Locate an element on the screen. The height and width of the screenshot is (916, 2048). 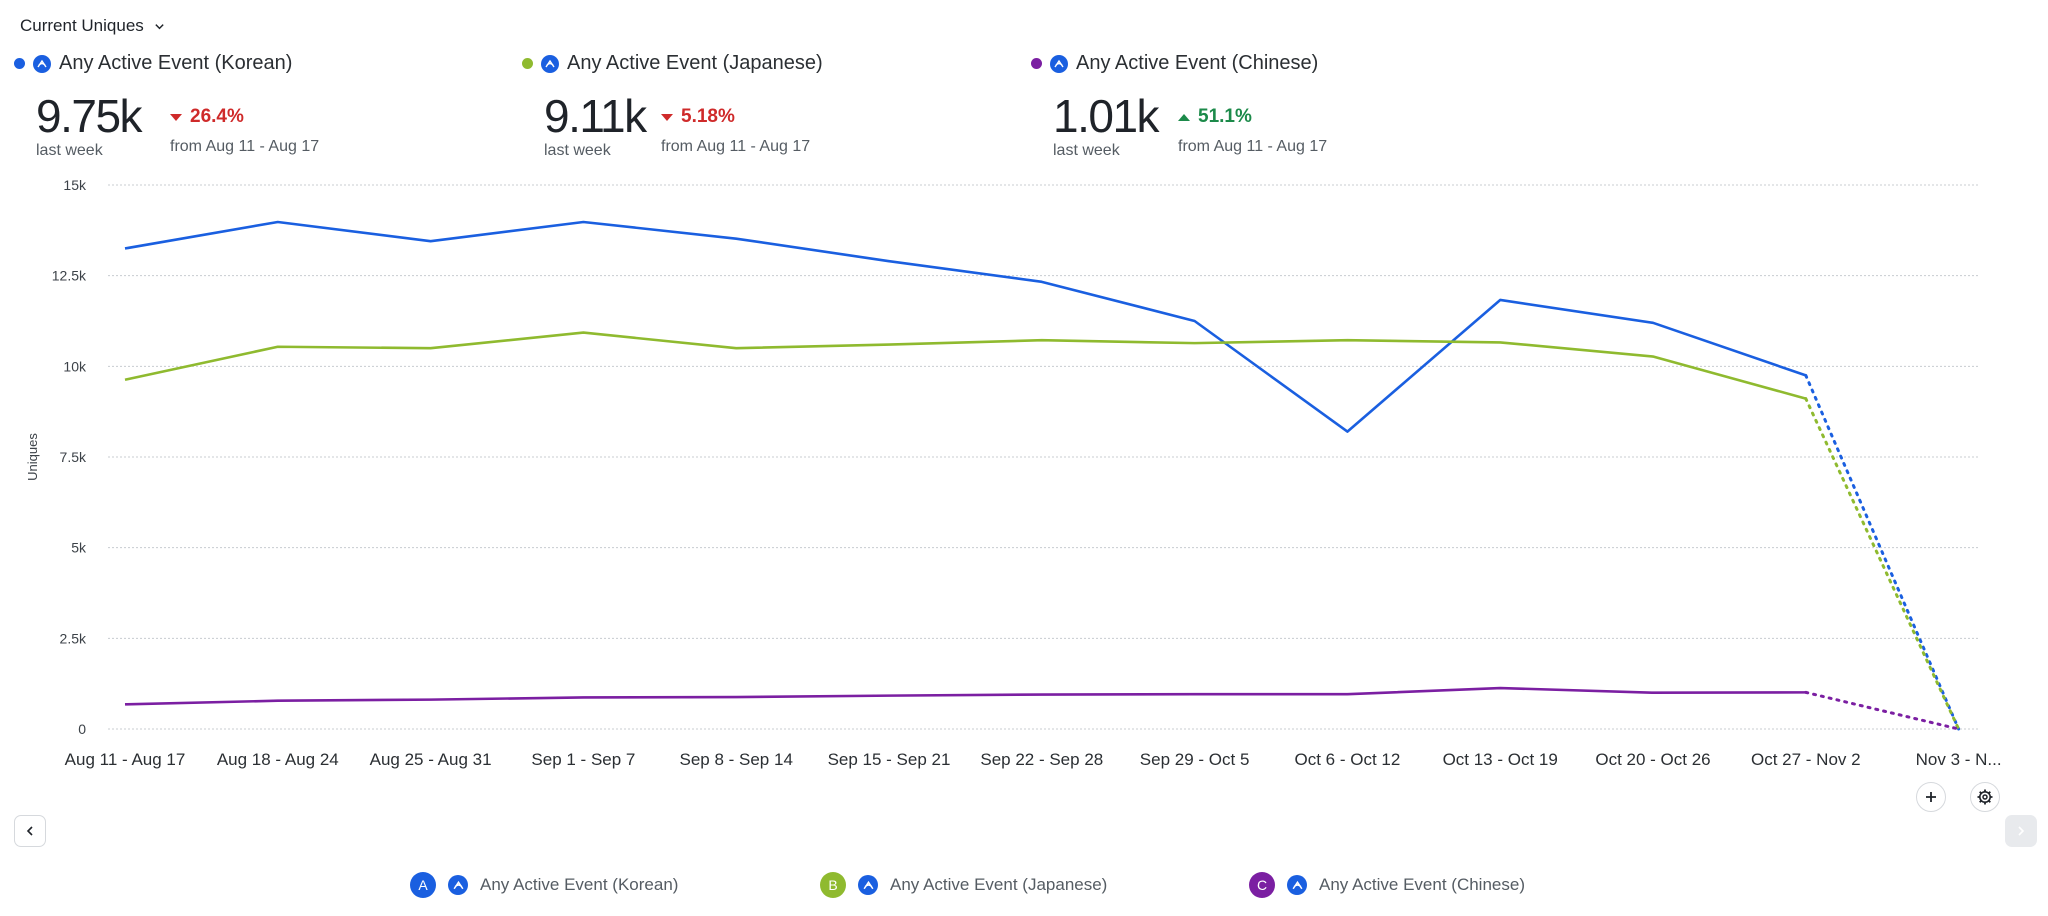
series-summary-korean: Any Active Event (Korean) is located at coordinates (153, 63).